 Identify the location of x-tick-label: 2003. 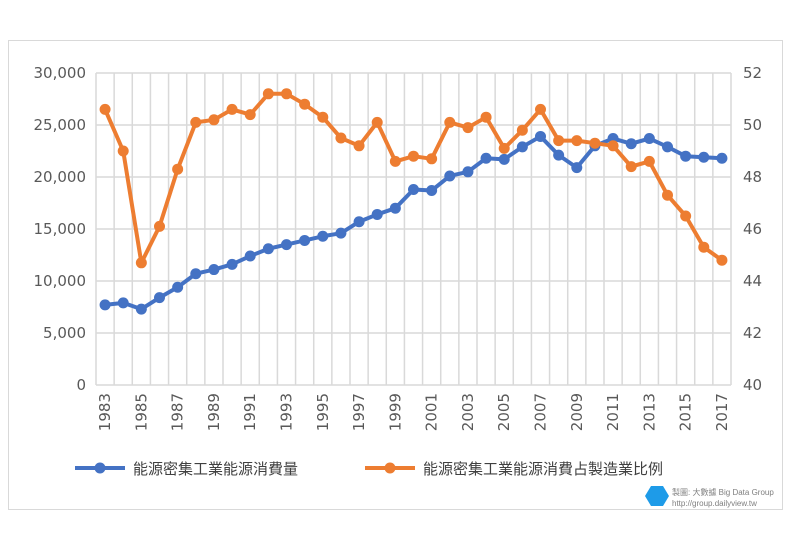
(468, 412).